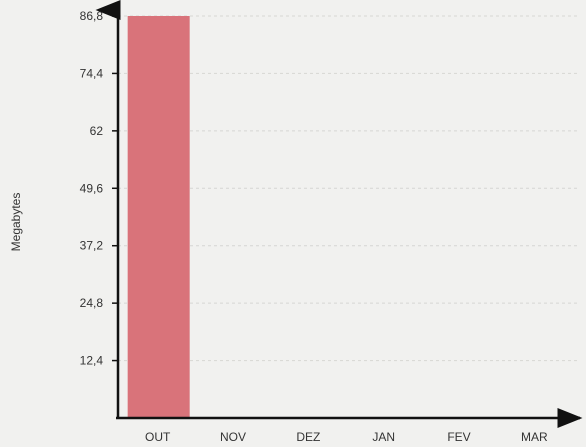 The height and width of the screenshot is (447, 586). Describe the element at coordinates (346, 437) in the screenshot. I see `x-axis-ticks: OUT NOV DEZ JAN FEV MAR` at that location.